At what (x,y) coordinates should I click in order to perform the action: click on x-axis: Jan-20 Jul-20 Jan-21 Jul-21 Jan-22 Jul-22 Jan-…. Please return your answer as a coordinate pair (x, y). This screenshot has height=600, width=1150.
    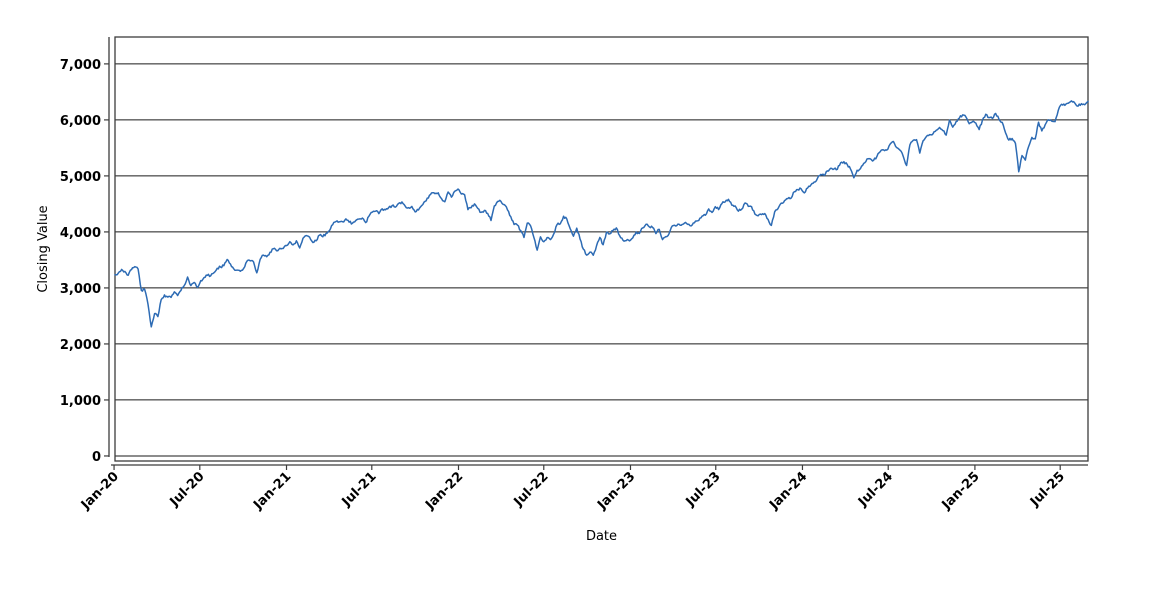
    Looking at the image, I should click on (583, 488).